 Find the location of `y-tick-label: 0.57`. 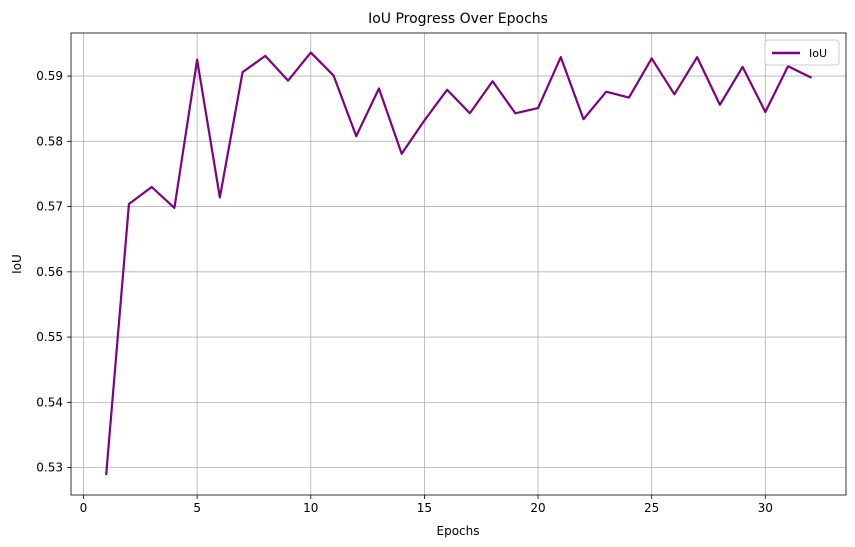

y-tick-label: 0.57 is located at coordinates (49, 207).